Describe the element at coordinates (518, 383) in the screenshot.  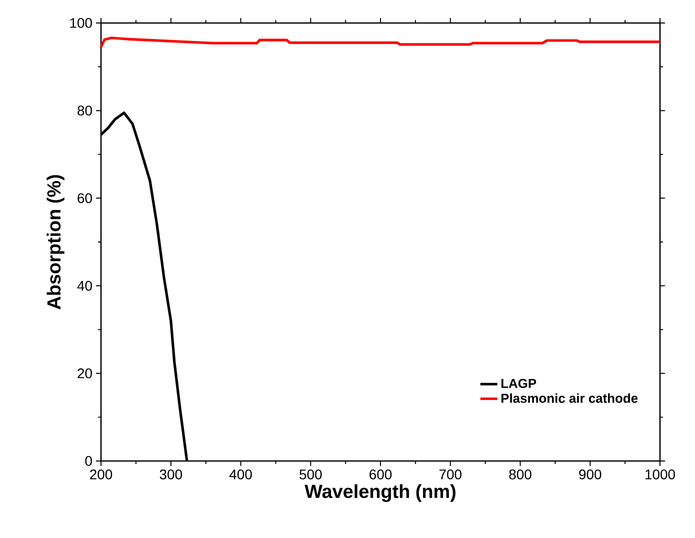
I see `legend-label: LAGP` at that location.